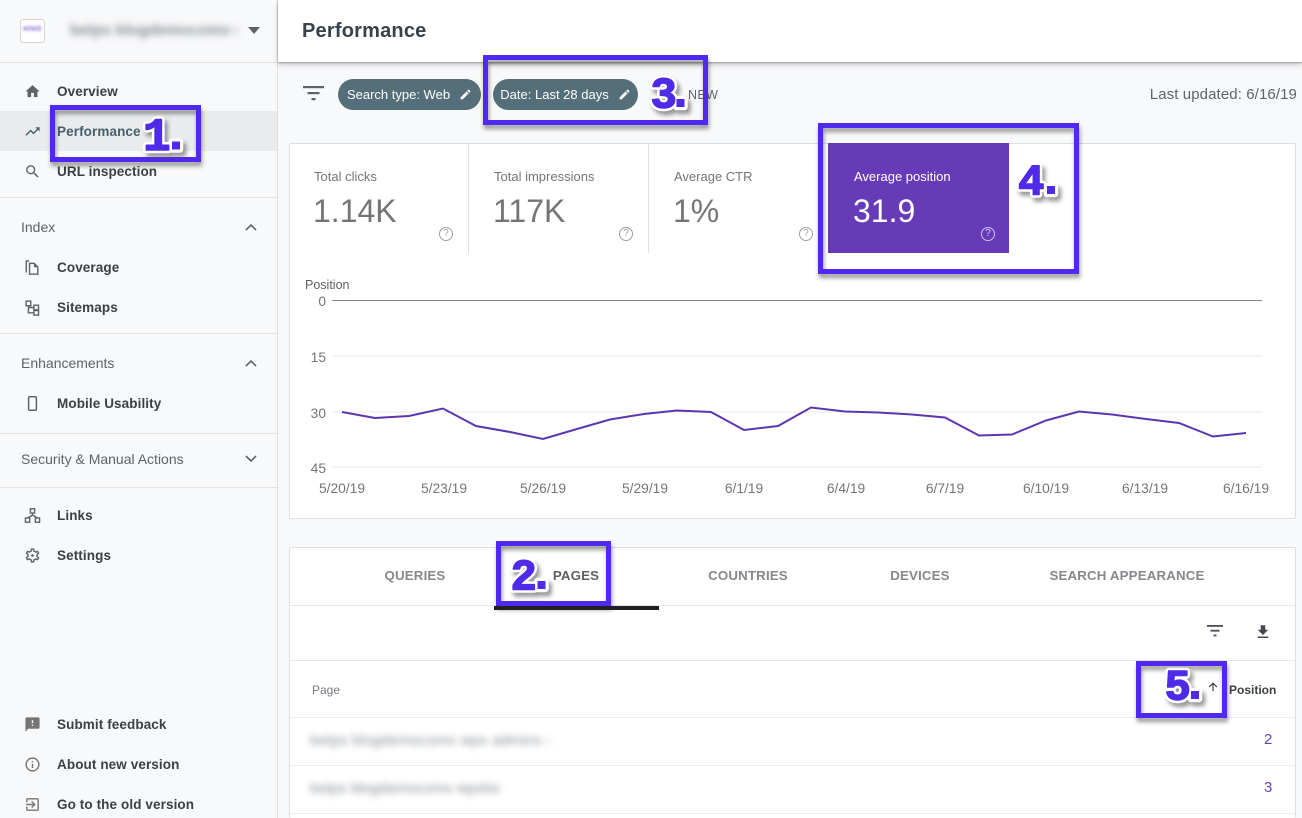 The image size is (1302, 818). What do you see at coordinates (1031, 182) in the screenshot?
I see `svg-text: 4` at bounding box center [1031, 182].